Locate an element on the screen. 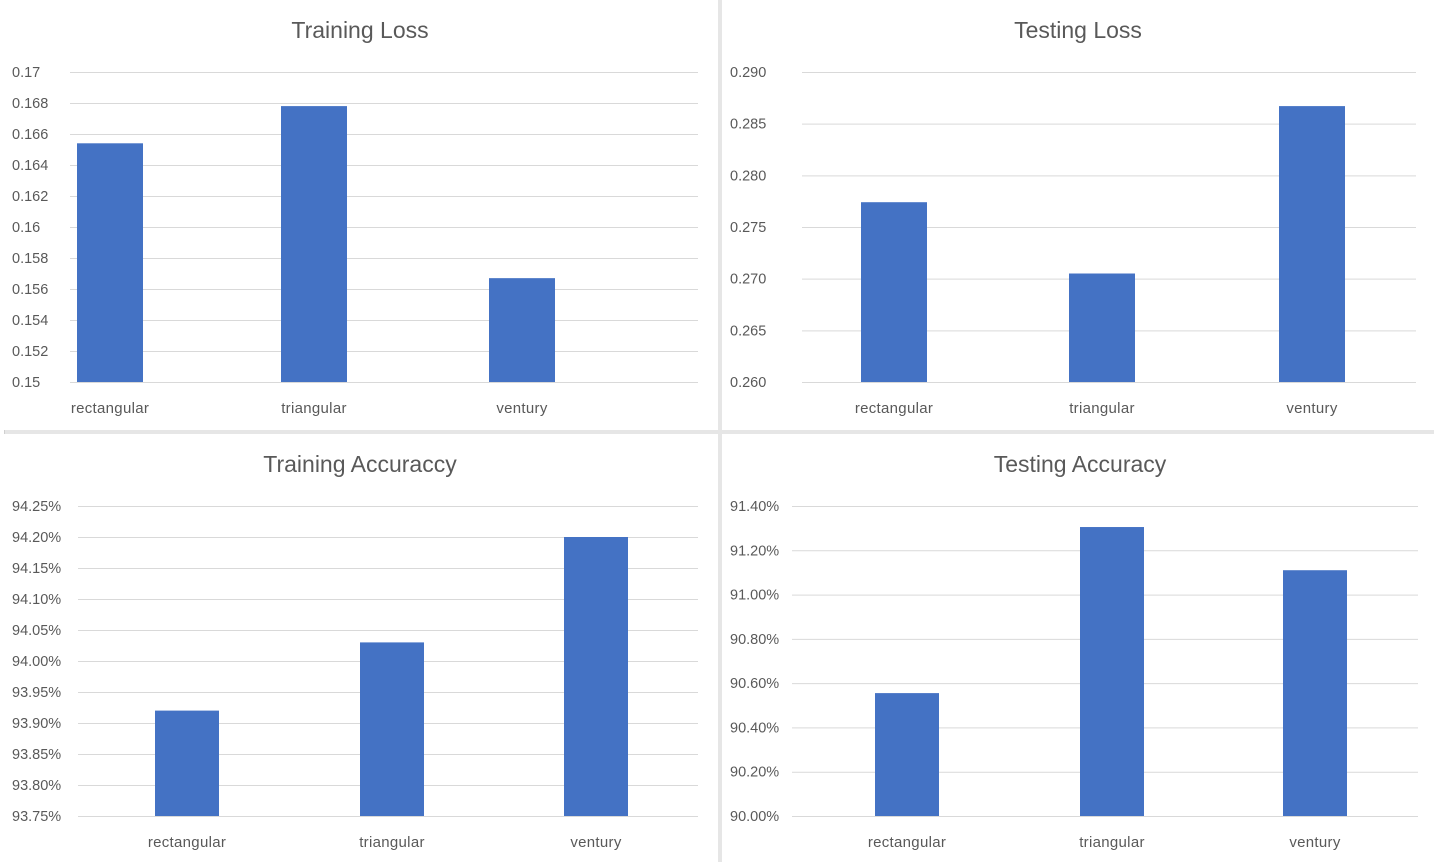 The width and height of the screenshot is (1434, 862). y-tick-label: 94.00% is located at coordinates (36, 662).